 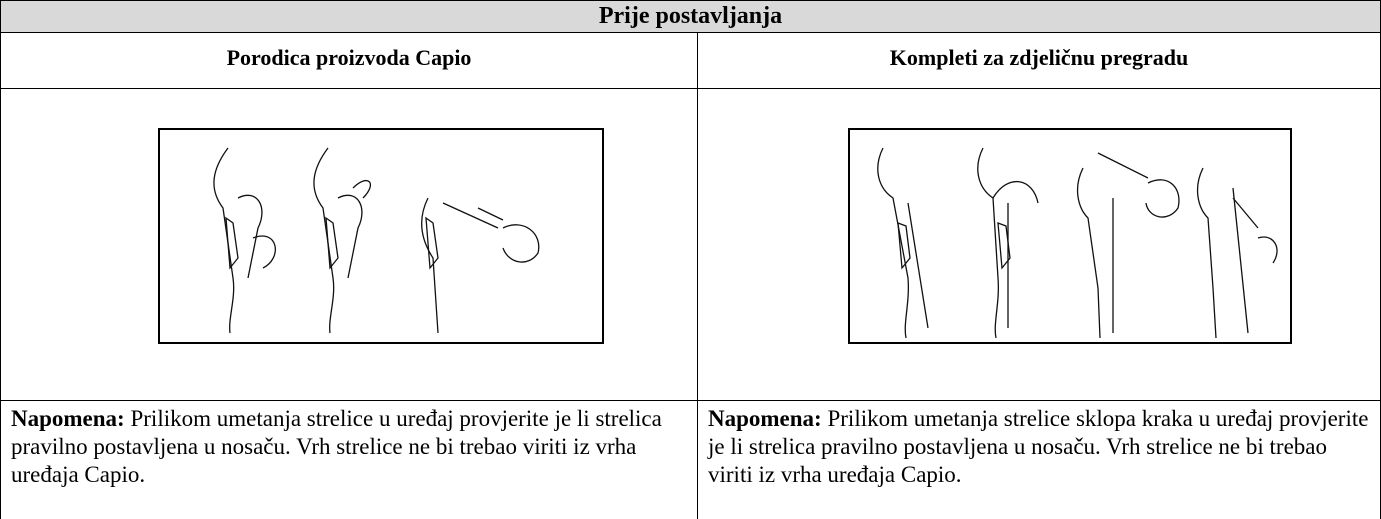 I want to click on column-heading: Kompleti za zdjeličnu pregradu, so click(x=1039, y=60).